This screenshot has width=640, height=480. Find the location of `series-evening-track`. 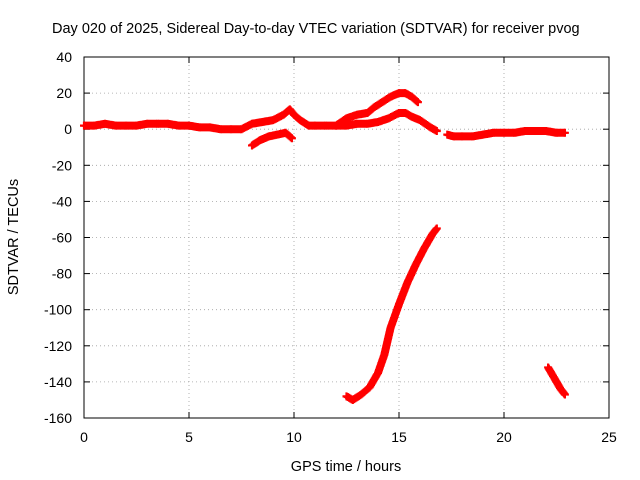

series-evening-track is located at coordinates (506, 134).